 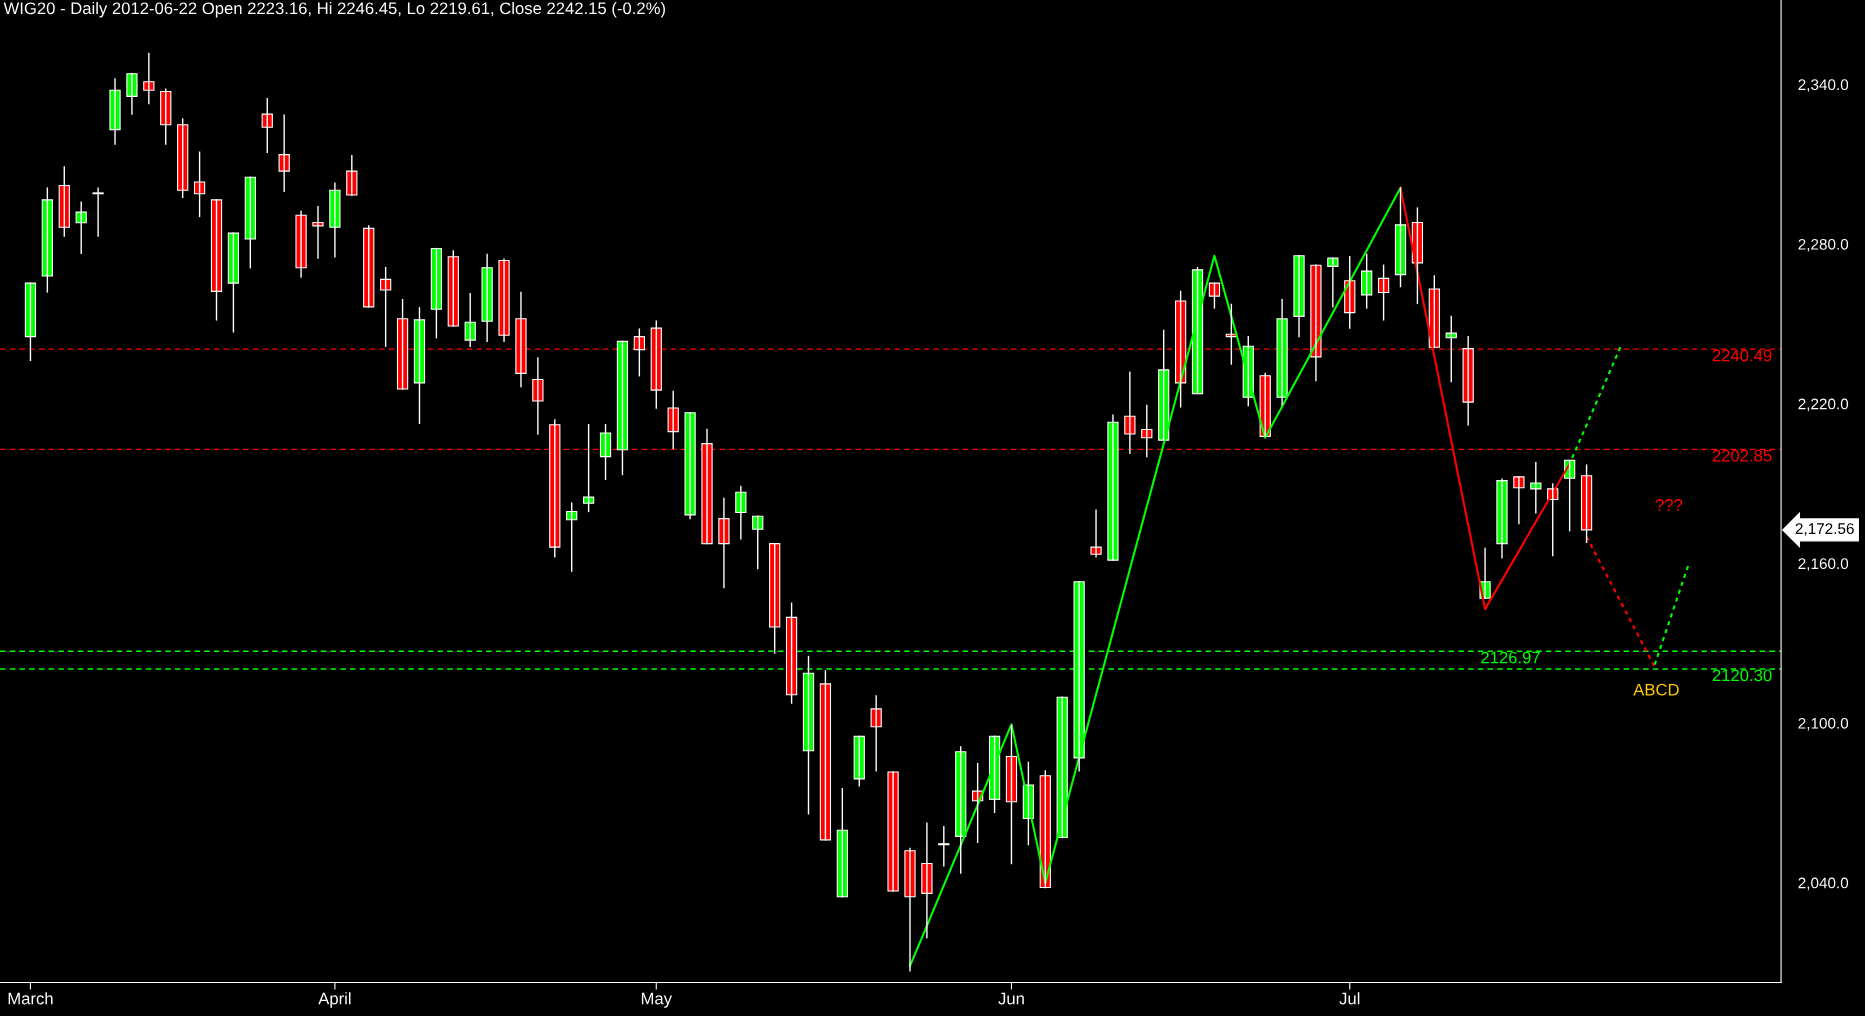 I want to click on ref-line-label: 2240.49, so click(x=1742, y=355).